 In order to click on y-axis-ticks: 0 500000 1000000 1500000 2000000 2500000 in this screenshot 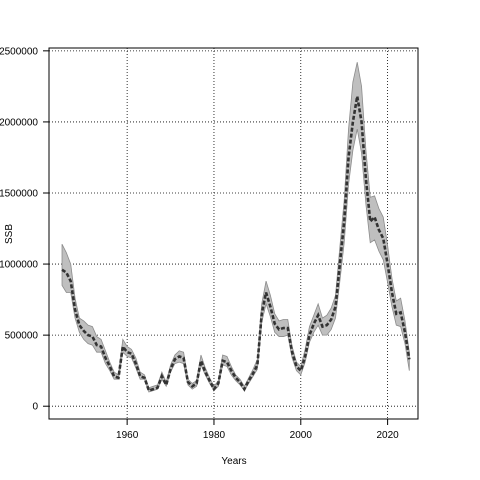, I will do `click(24, 229)`.